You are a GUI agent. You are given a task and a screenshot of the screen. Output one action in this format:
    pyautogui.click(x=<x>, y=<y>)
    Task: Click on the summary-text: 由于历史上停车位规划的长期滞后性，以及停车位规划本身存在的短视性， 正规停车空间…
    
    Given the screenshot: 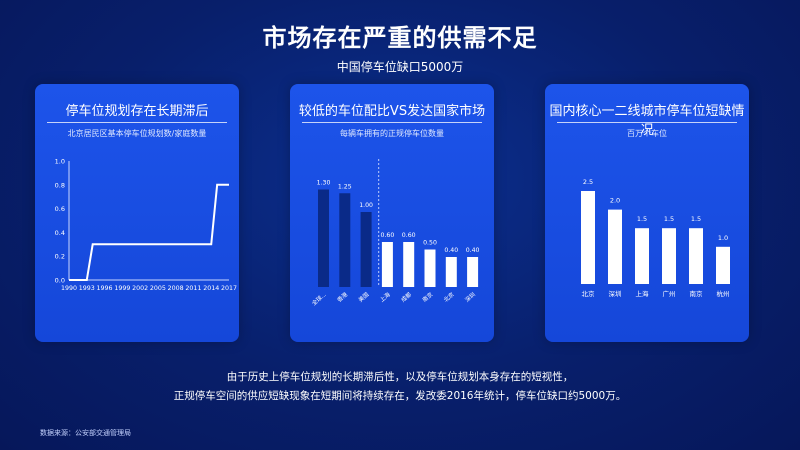 What is the action you would take?
    pyautogui.click(x=400, y=387)
    